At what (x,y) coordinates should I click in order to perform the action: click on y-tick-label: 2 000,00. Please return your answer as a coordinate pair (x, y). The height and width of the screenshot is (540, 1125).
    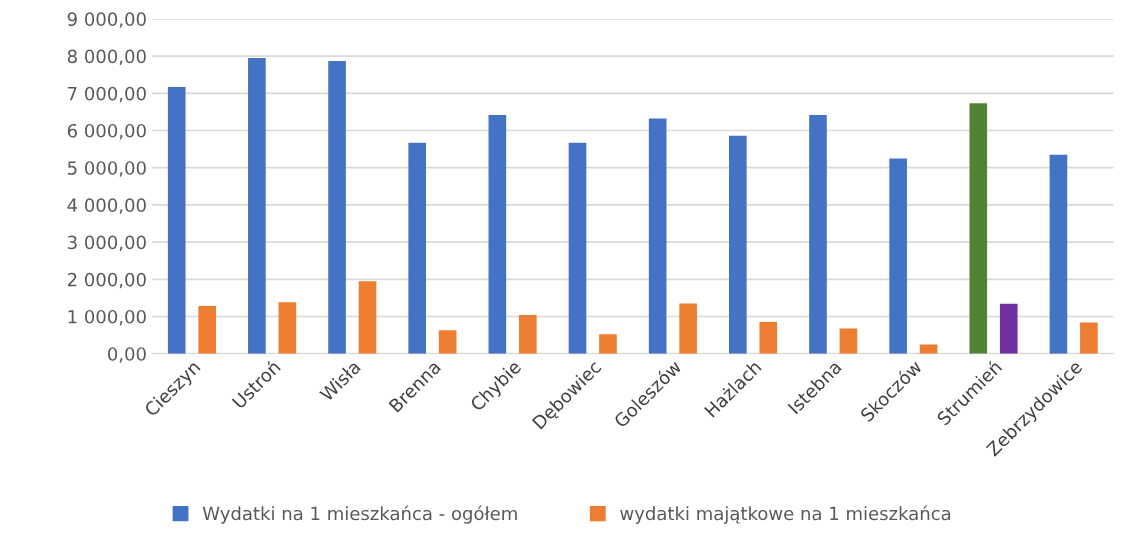
    Looking at the image, I should click on (106, 280).